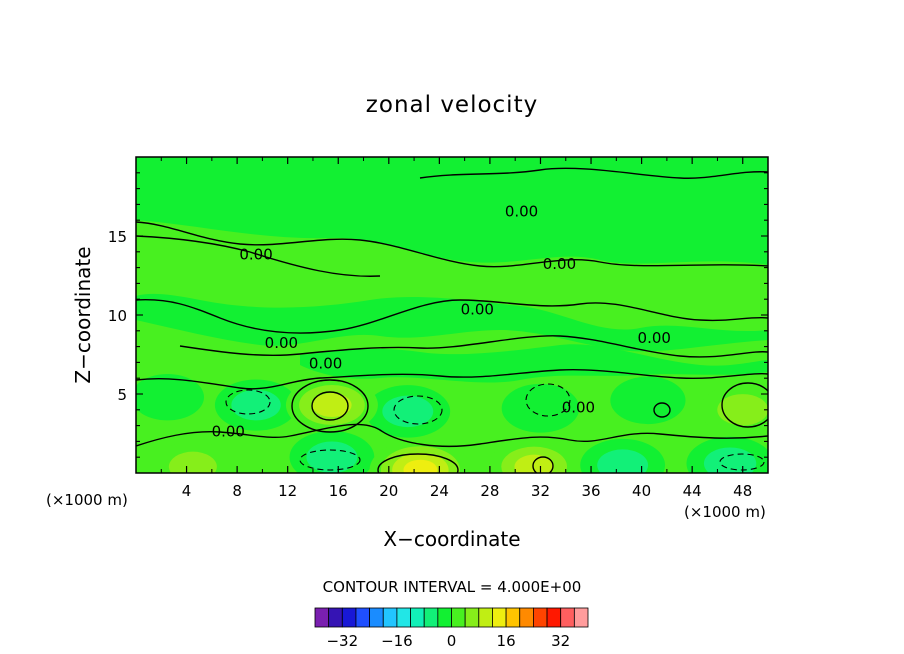  I want to click on y-tick-label: 10, so click(117, 316).